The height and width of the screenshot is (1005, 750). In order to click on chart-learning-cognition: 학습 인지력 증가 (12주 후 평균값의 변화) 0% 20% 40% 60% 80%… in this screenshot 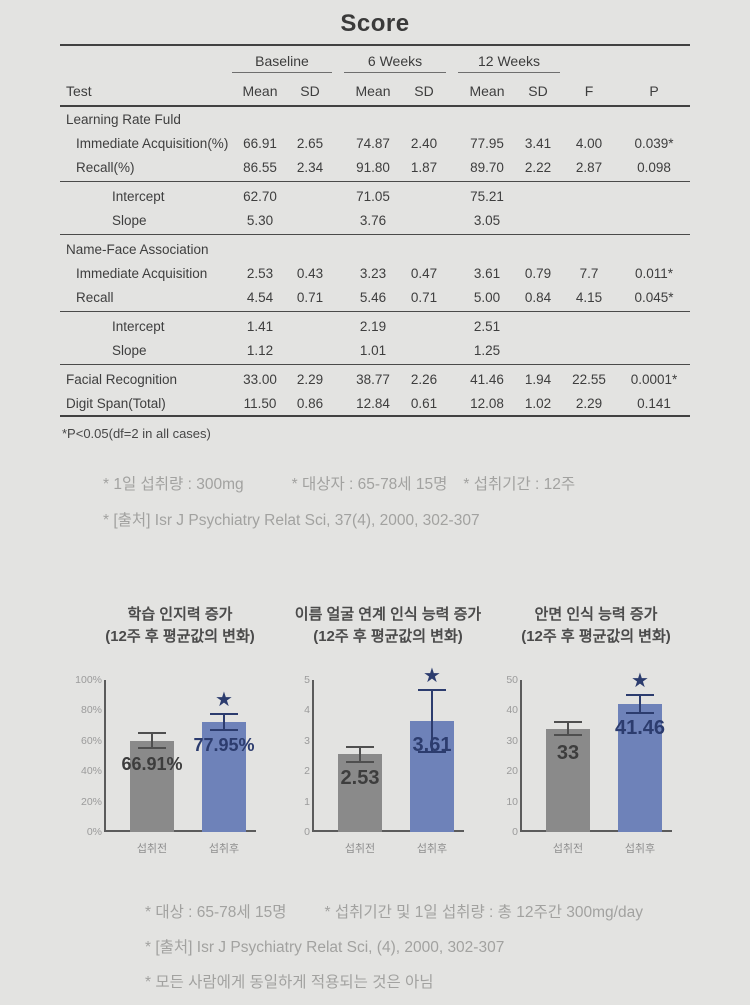, I will do `click(180, 729)`.